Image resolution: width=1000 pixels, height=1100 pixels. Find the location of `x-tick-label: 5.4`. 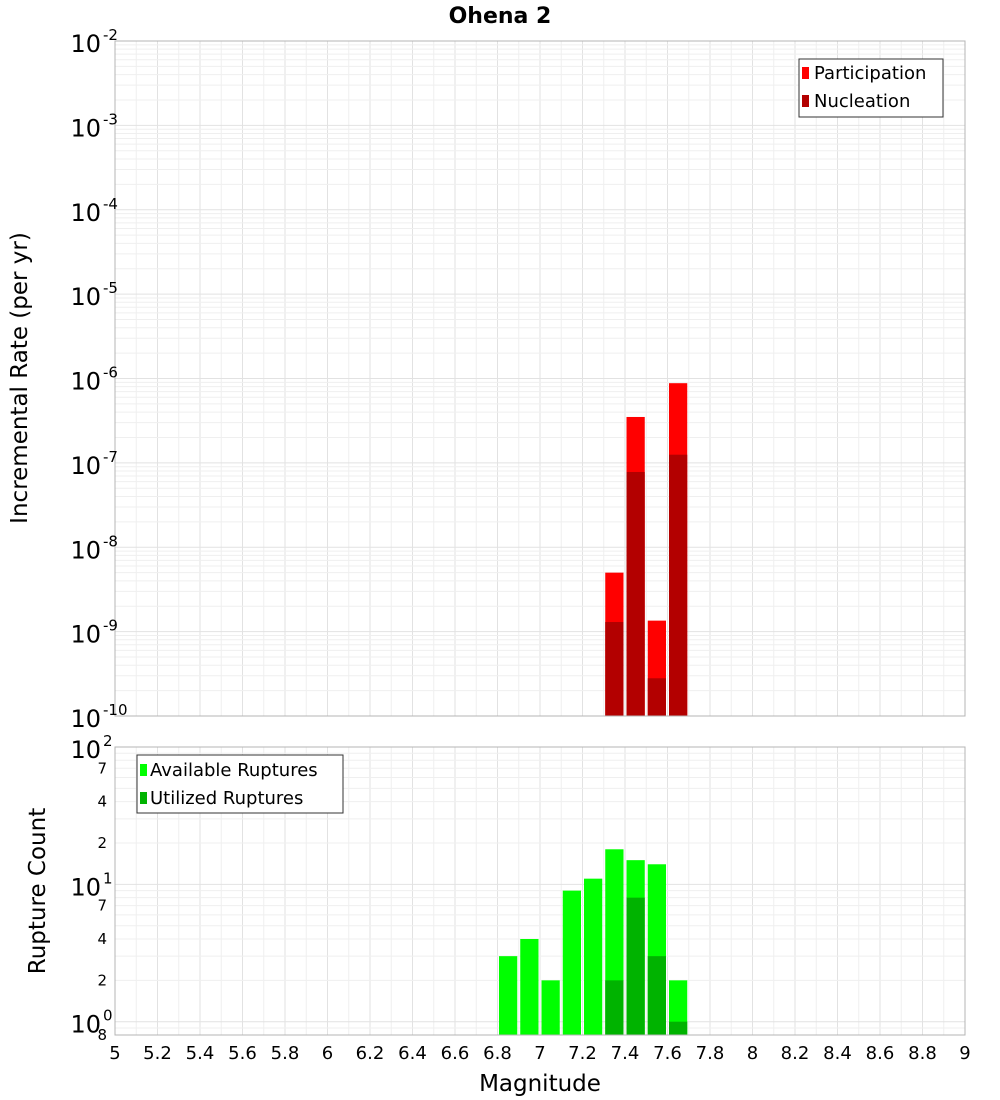

x-tick-label: 5.4 is located at coordinates (200, 1053).